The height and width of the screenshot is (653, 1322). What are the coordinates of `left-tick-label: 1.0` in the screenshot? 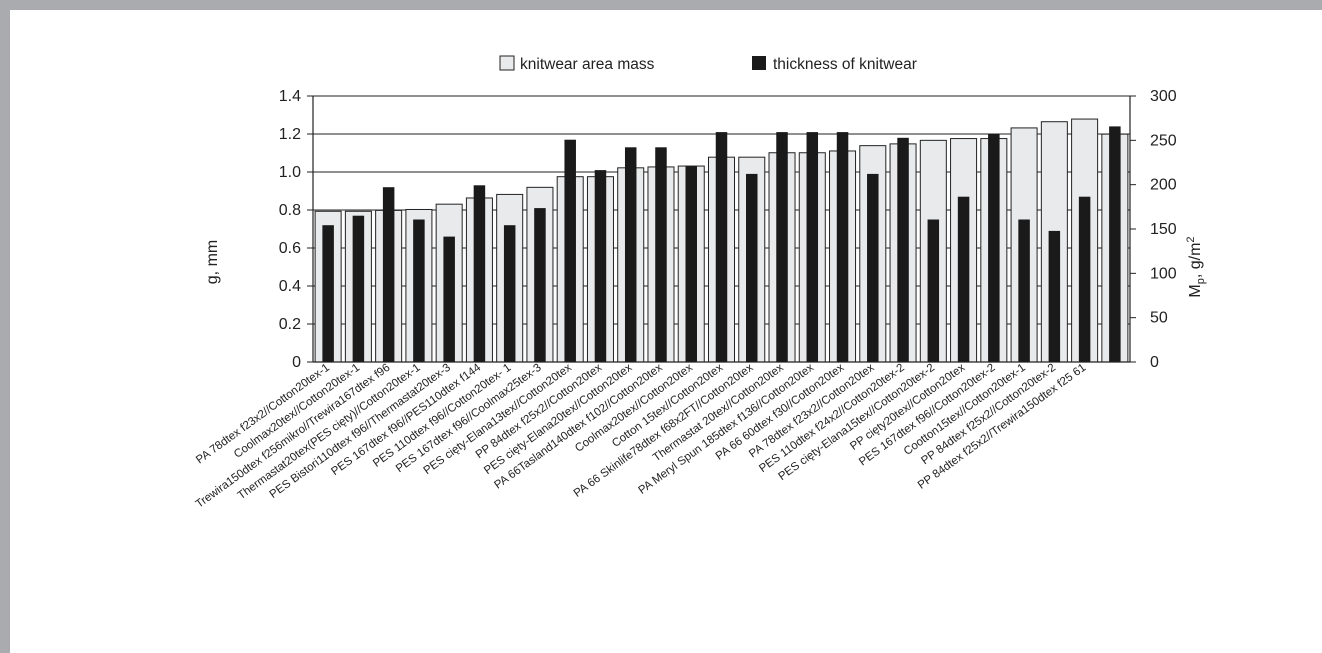 It's located at (290, 172).